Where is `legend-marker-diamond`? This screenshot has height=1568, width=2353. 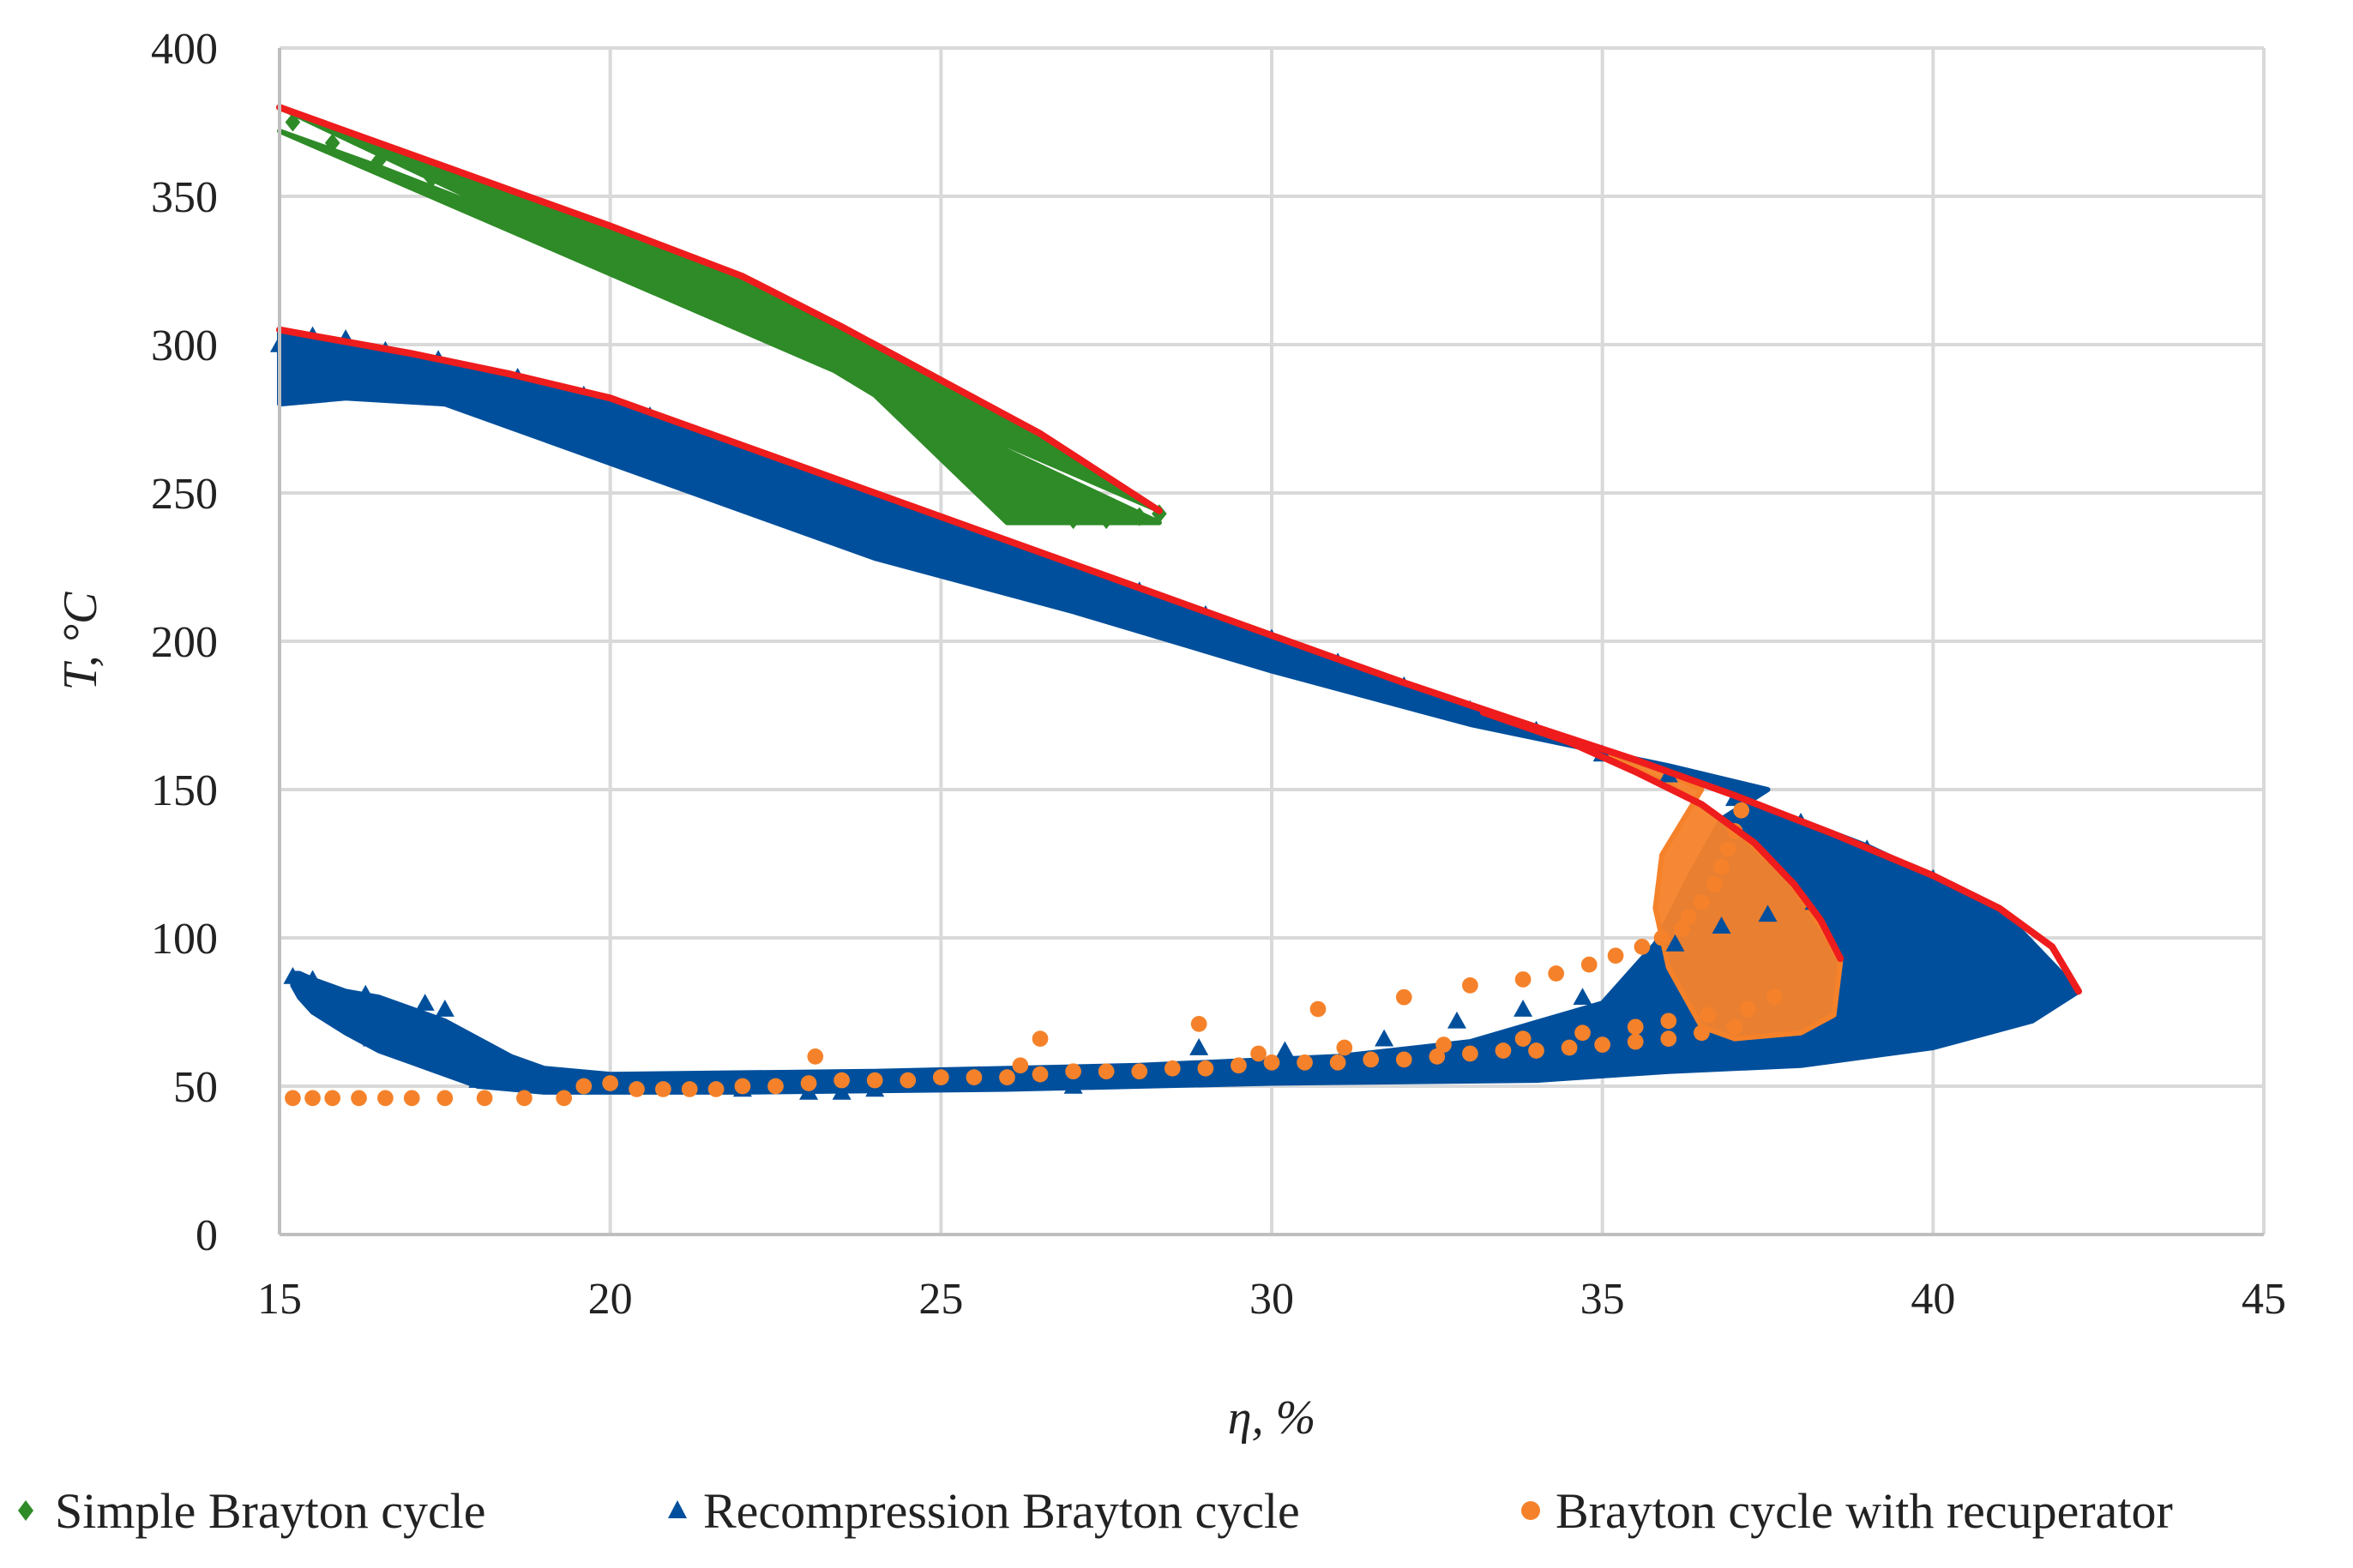 legend-marker-diamond is located at coordinates (25, 1510).